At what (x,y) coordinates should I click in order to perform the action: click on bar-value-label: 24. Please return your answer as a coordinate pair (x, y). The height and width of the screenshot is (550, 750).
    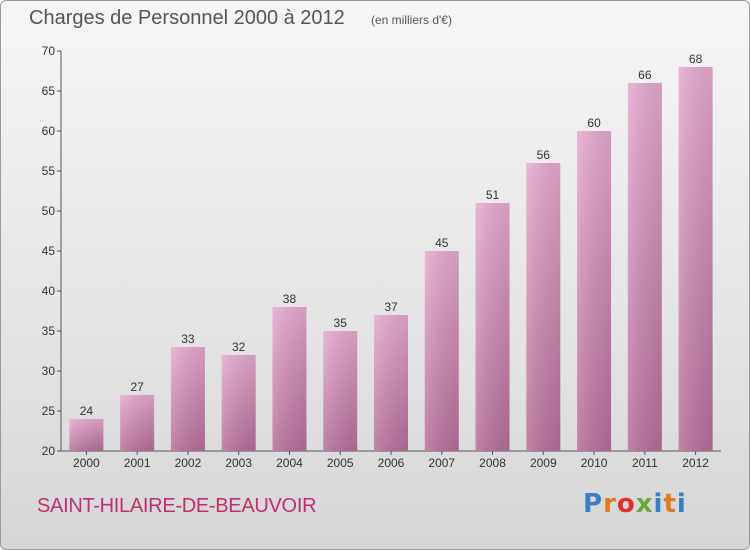
    Looking at the image, I should click on (87, 411).